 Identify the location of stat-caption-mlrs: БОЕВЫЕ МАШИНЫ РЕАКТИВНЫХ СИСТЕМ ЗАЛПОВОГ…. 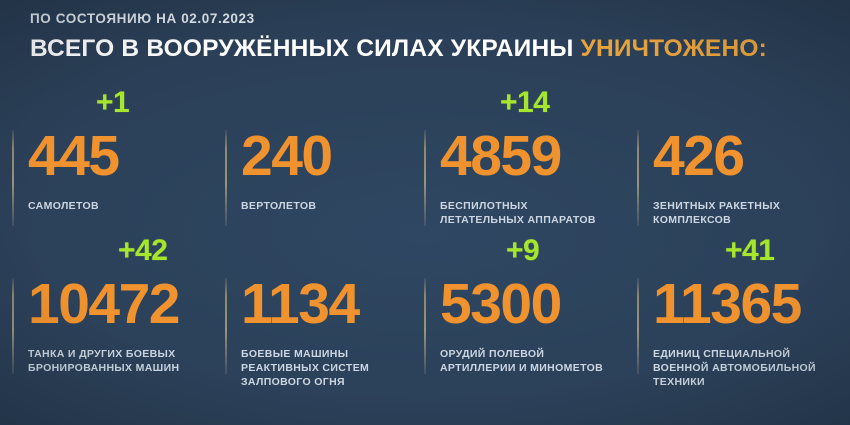
(305, 368).